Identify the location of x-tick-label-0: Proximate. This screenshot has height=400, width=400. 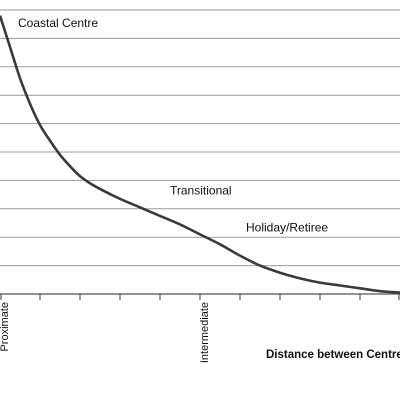
(5, 327).